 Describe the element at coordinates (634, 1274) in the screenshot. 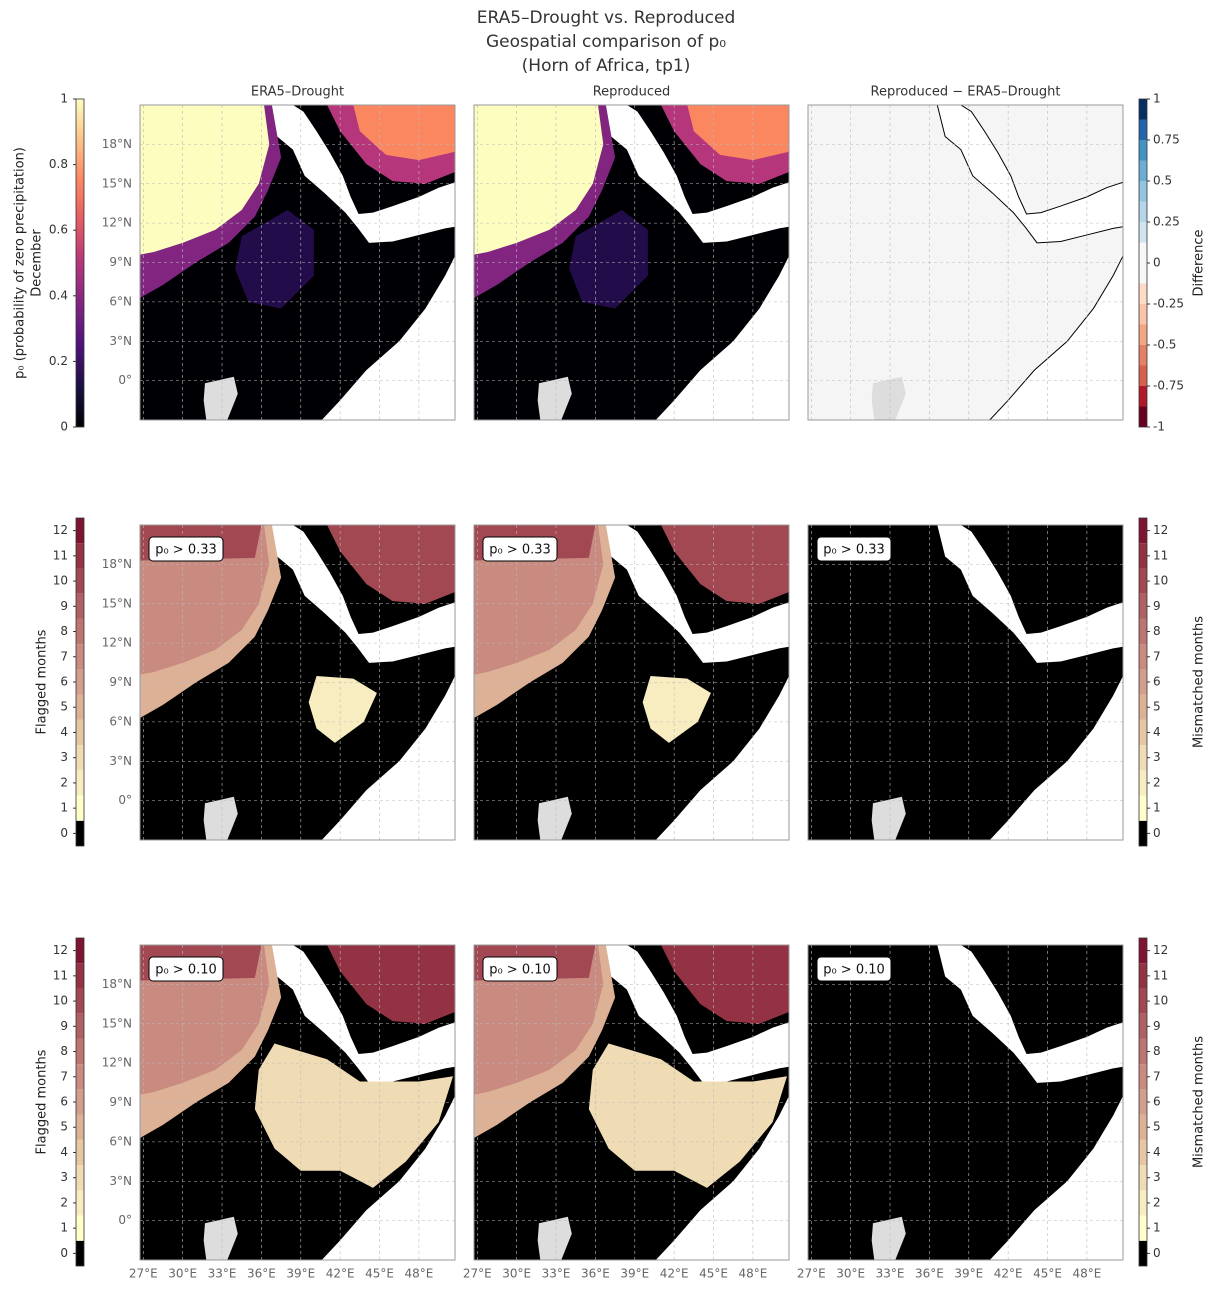

I see `x-tick-label: 39°E` at that location.